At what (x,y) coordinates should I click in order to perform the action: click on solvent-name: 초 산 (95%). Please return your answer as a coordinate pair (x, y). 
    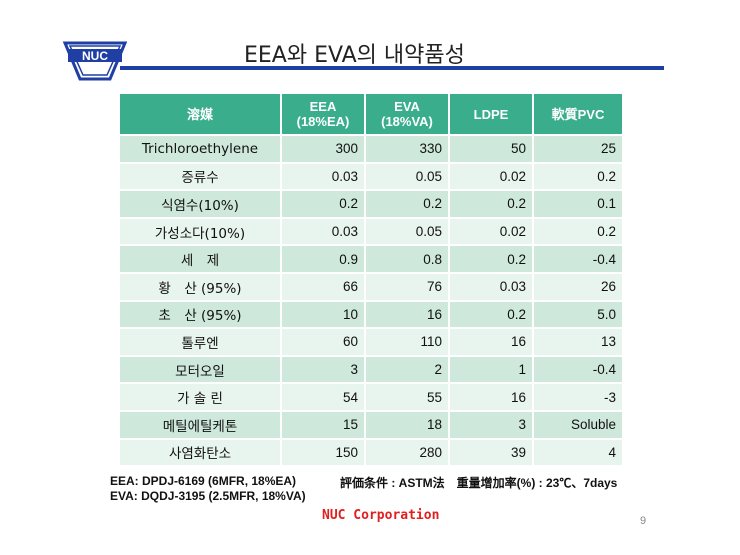
    Looking at the image, I should click on (201, 314).